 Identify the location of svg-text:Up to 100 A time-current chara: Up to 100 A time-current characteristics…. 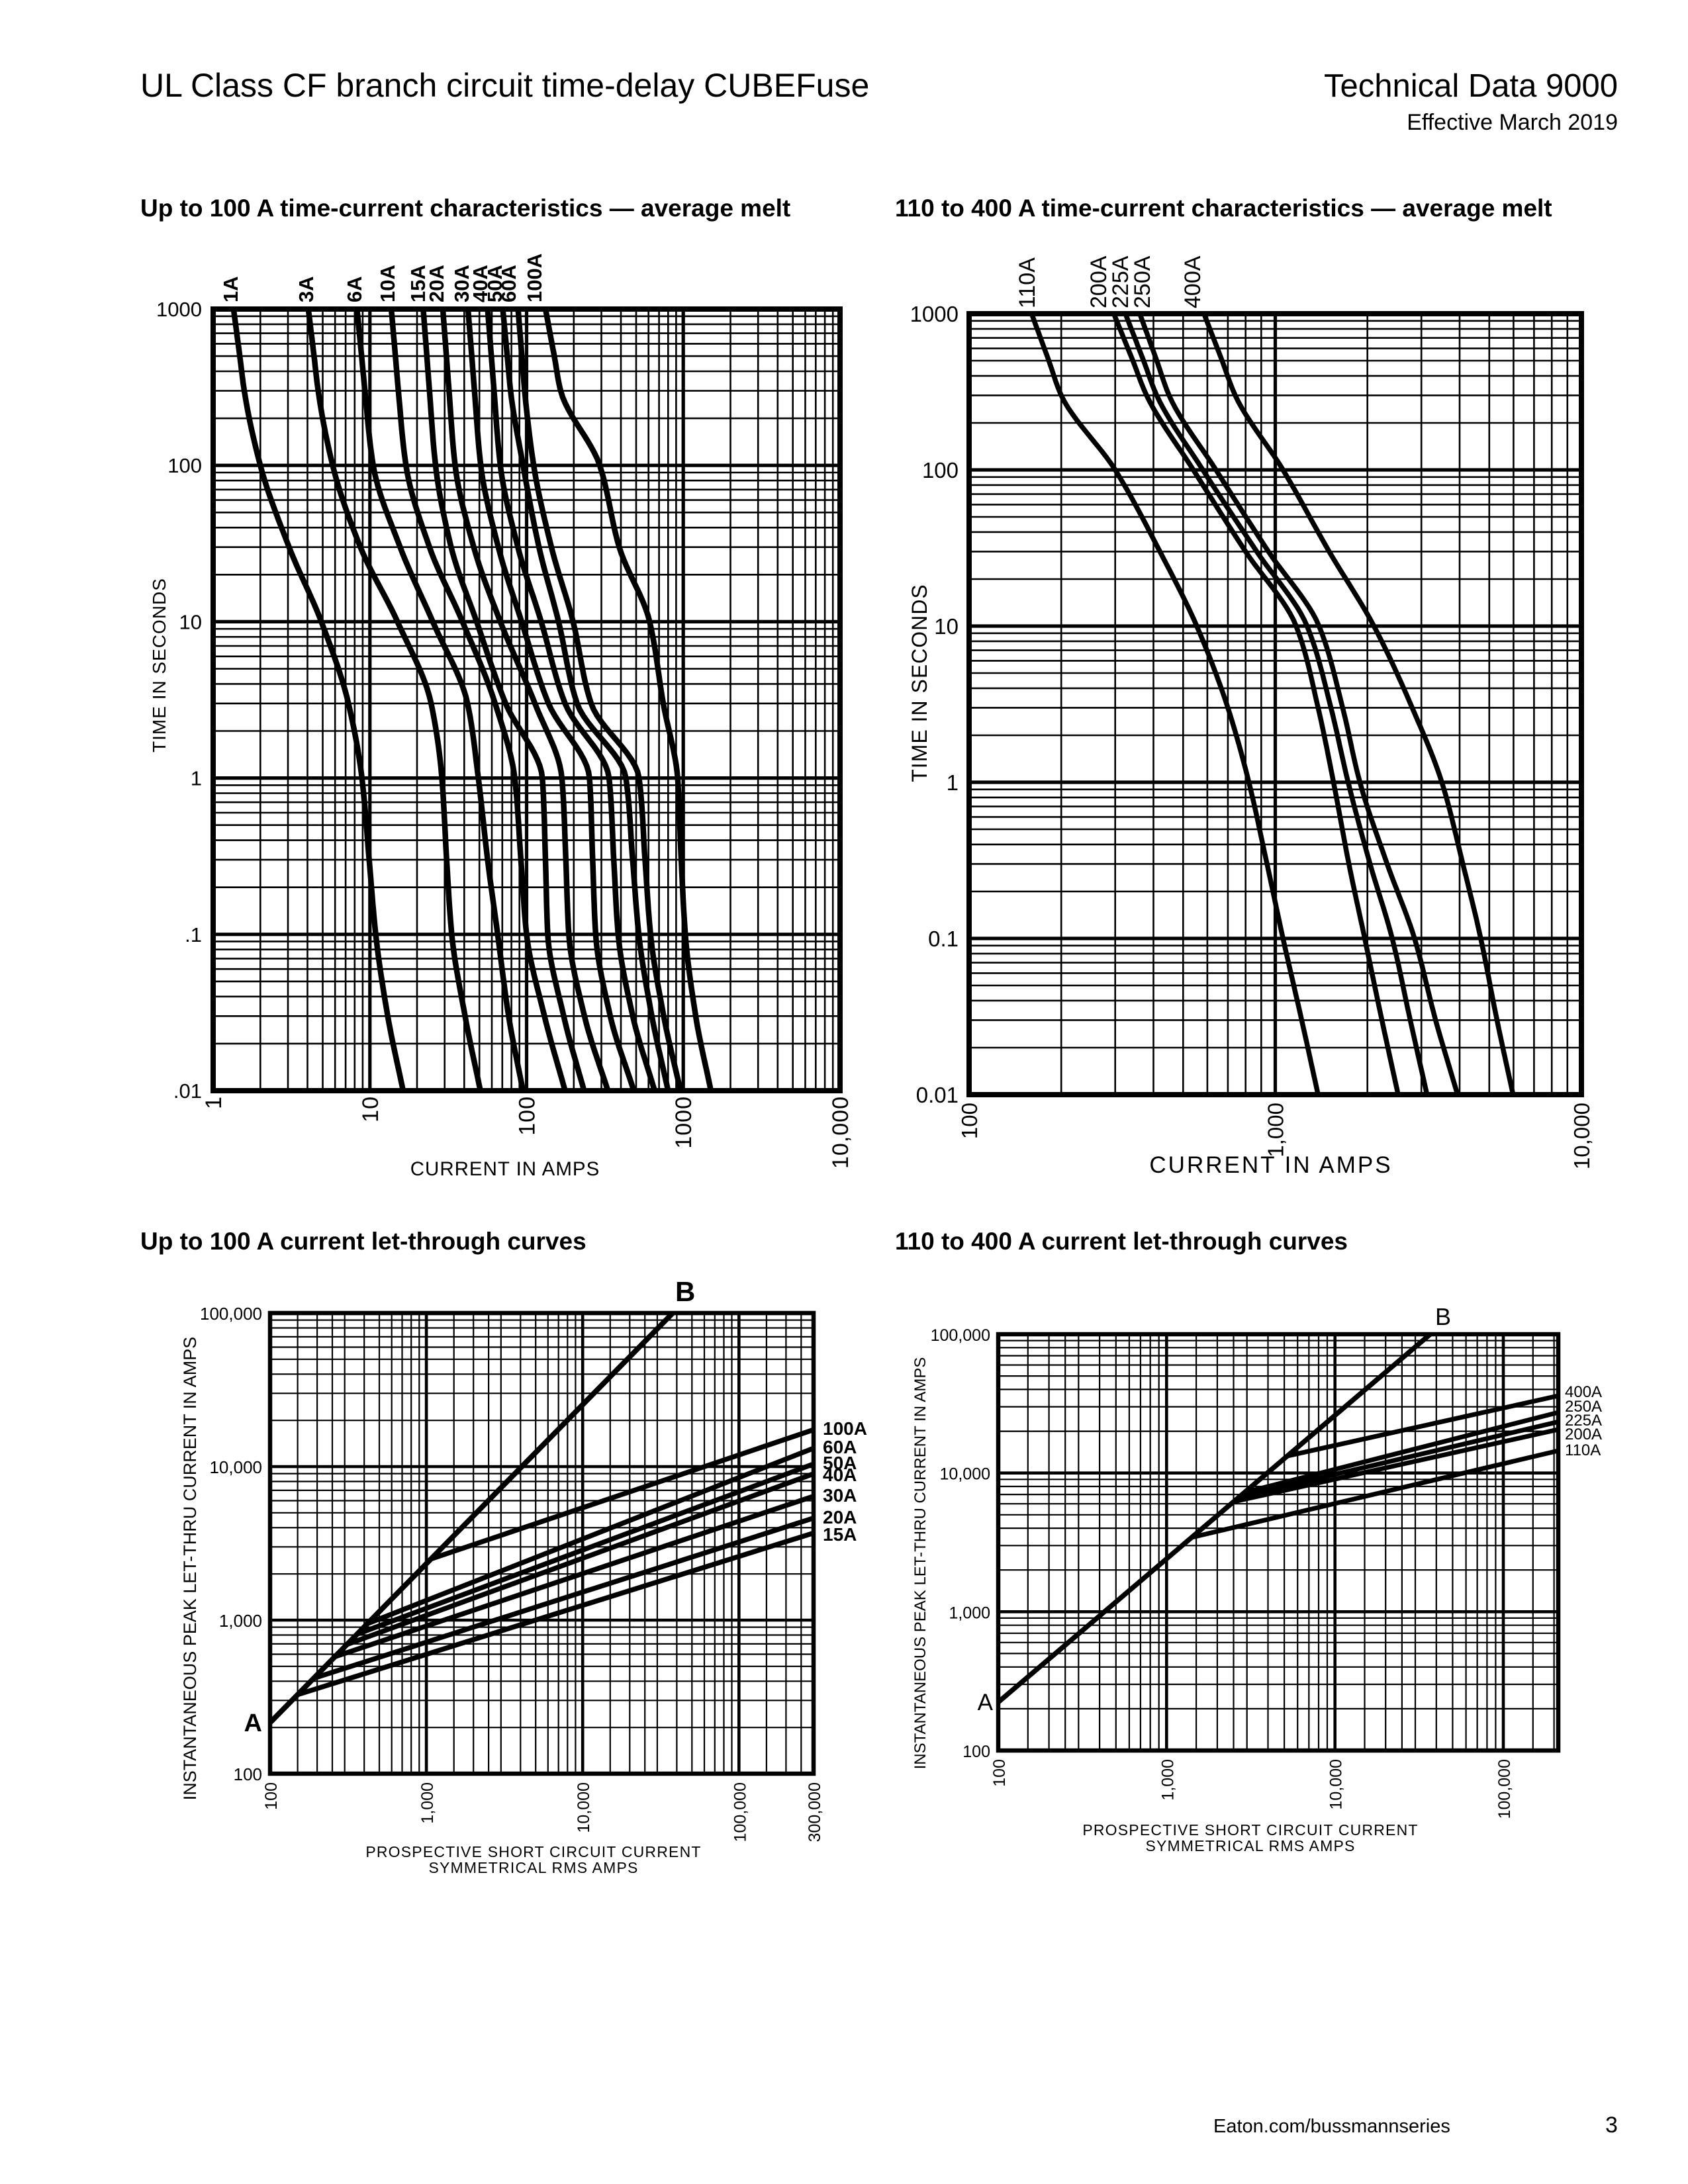
(465, 208).